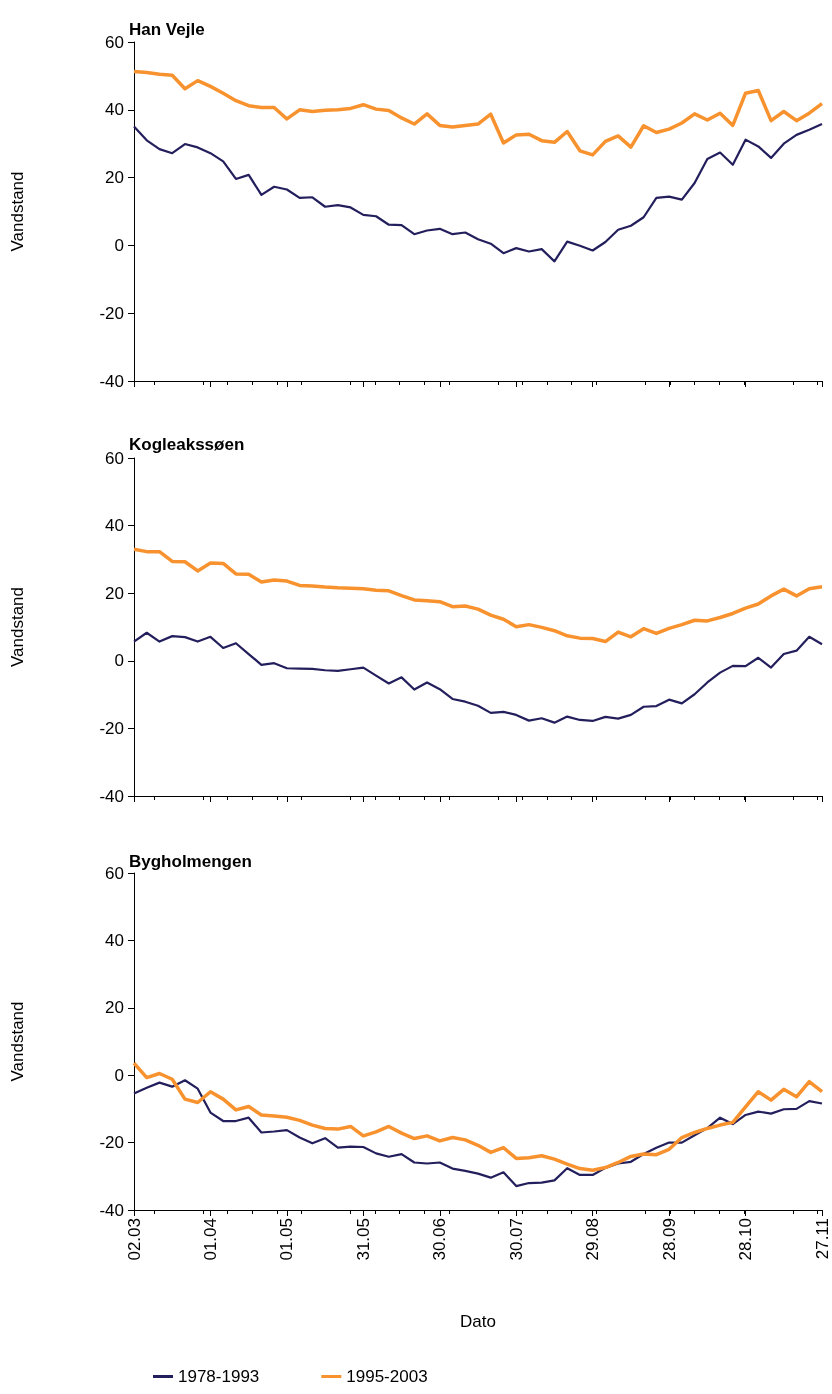 The height and width of the screenshot is (1394, 832). Describe the element at coordinates (669, 1239) in the screenshot. I see `x-tick-label: 28.09` at that location.